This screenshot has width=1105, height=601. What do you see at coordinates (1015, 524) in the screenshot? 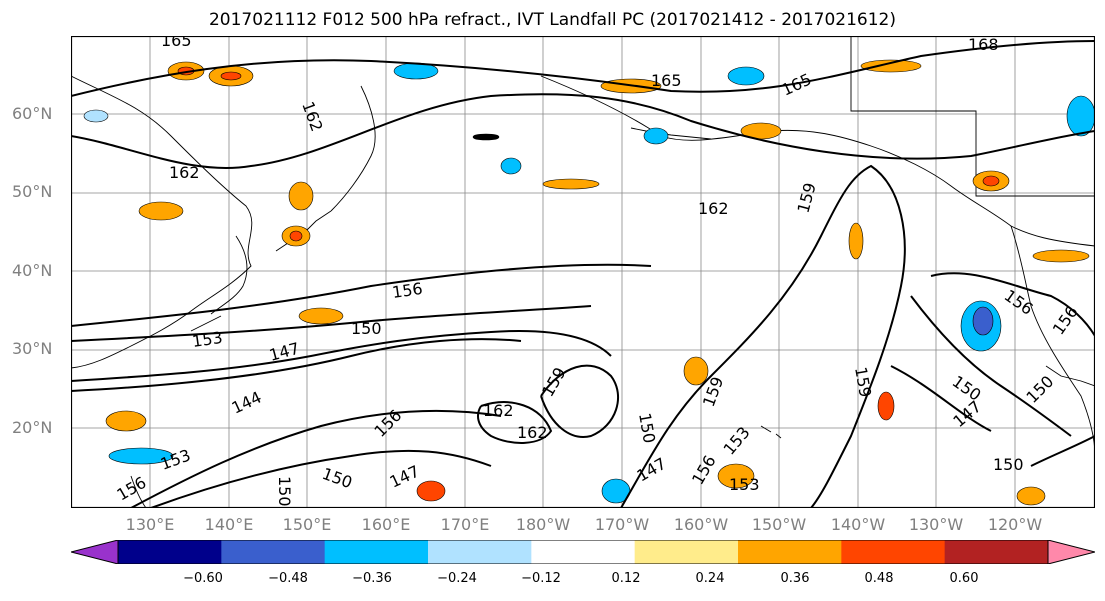
I see `lon-label-120w: 120°W` at bounding box center [1015, 524].